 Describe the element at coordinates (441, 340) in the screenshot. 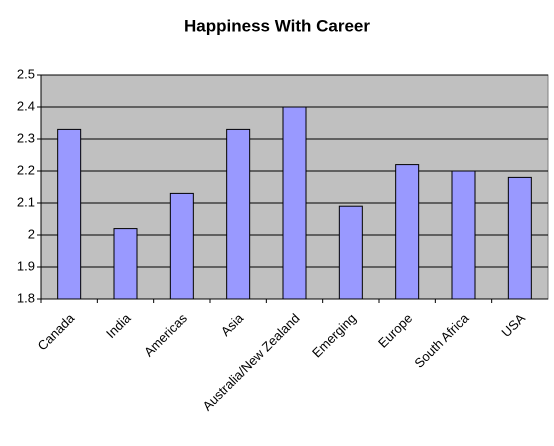

I see `x-tick-label: South Africa` at that location.